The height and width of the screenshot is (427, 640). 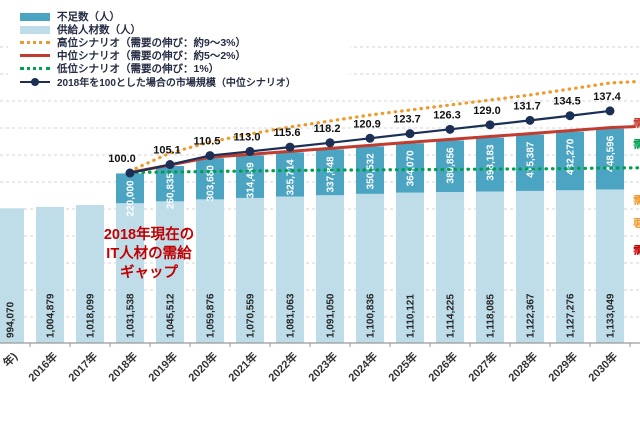 What do you see at coordinates (636, 222) in the screenshot?
I see `clipped-right-label: 要` at bounding box center [636, 222].